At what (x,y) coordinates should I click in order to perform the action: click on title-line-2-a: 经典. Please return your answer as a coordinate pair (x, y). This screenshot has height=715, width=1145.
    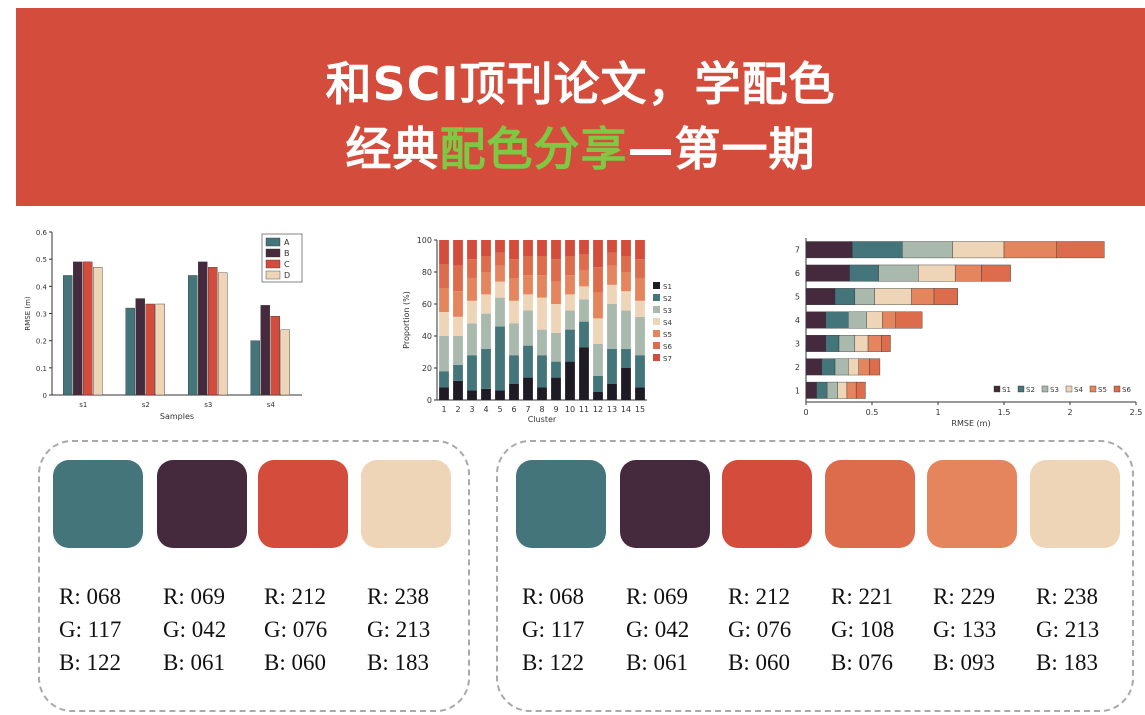
    Looking at the image, I should click on (392, 149).